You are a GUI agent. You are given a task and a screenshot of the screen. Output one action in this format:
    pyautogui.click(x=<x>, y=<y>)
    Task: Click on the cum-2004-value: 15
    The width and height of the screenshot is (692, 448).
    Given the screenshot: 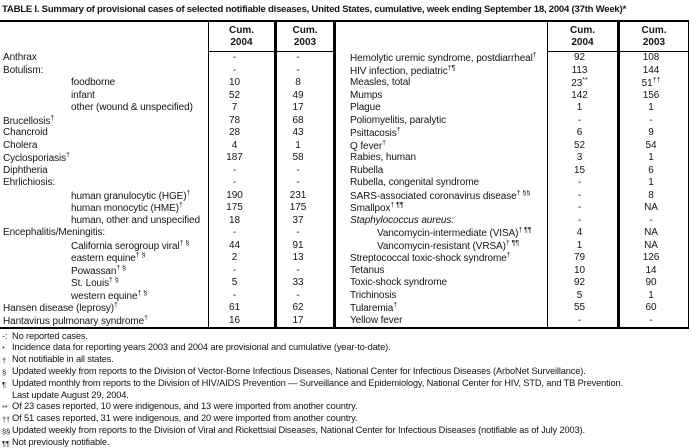 What is the action you would take?
    pyautogui.click(x=582, y=170)
    